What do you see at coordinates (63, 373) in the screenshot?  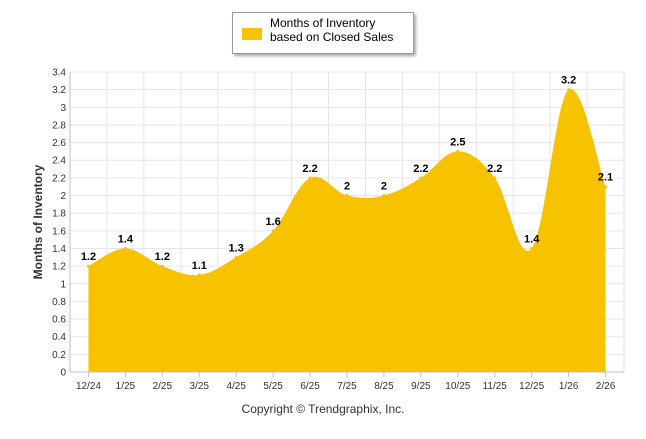 I see `y-tick-label: 0` at bounding box center [63, 373].